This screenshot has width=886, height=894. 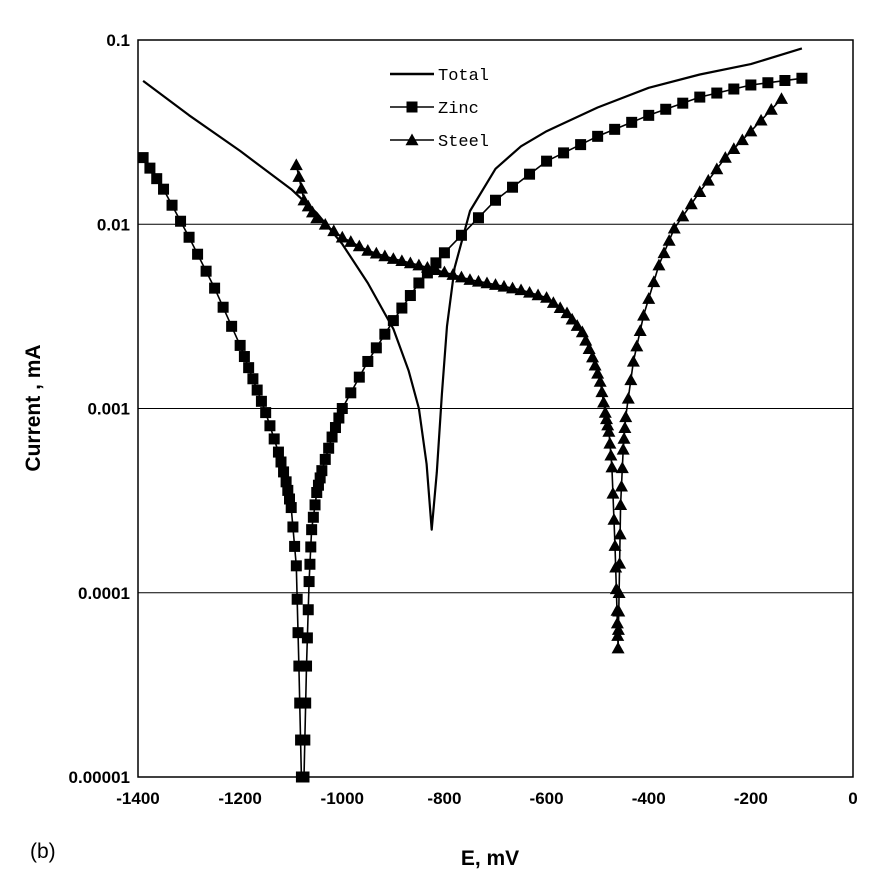 I want to click on legend-label: Total, so click(x=463, y=76).